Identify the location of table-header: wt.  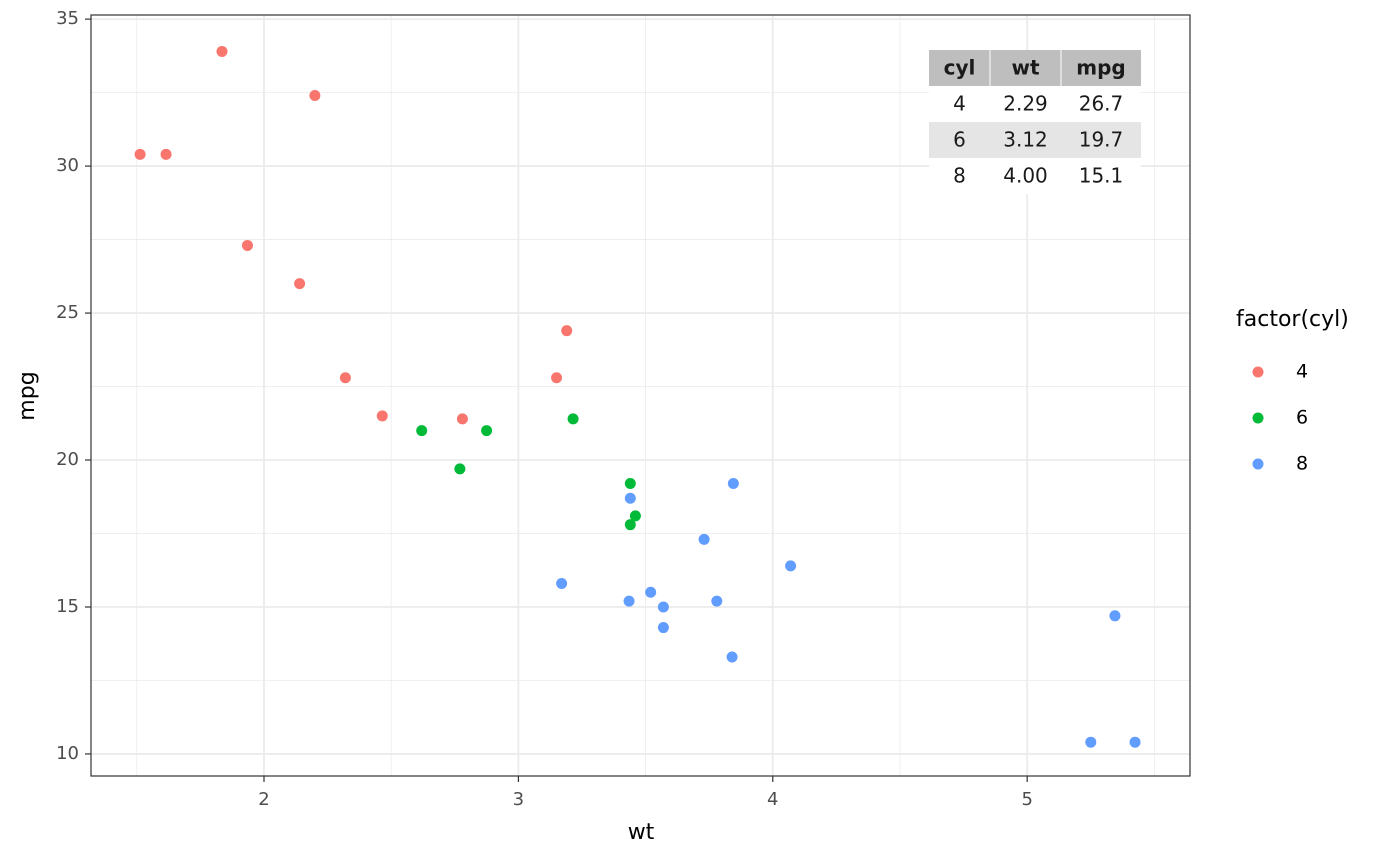
(1025, 68).